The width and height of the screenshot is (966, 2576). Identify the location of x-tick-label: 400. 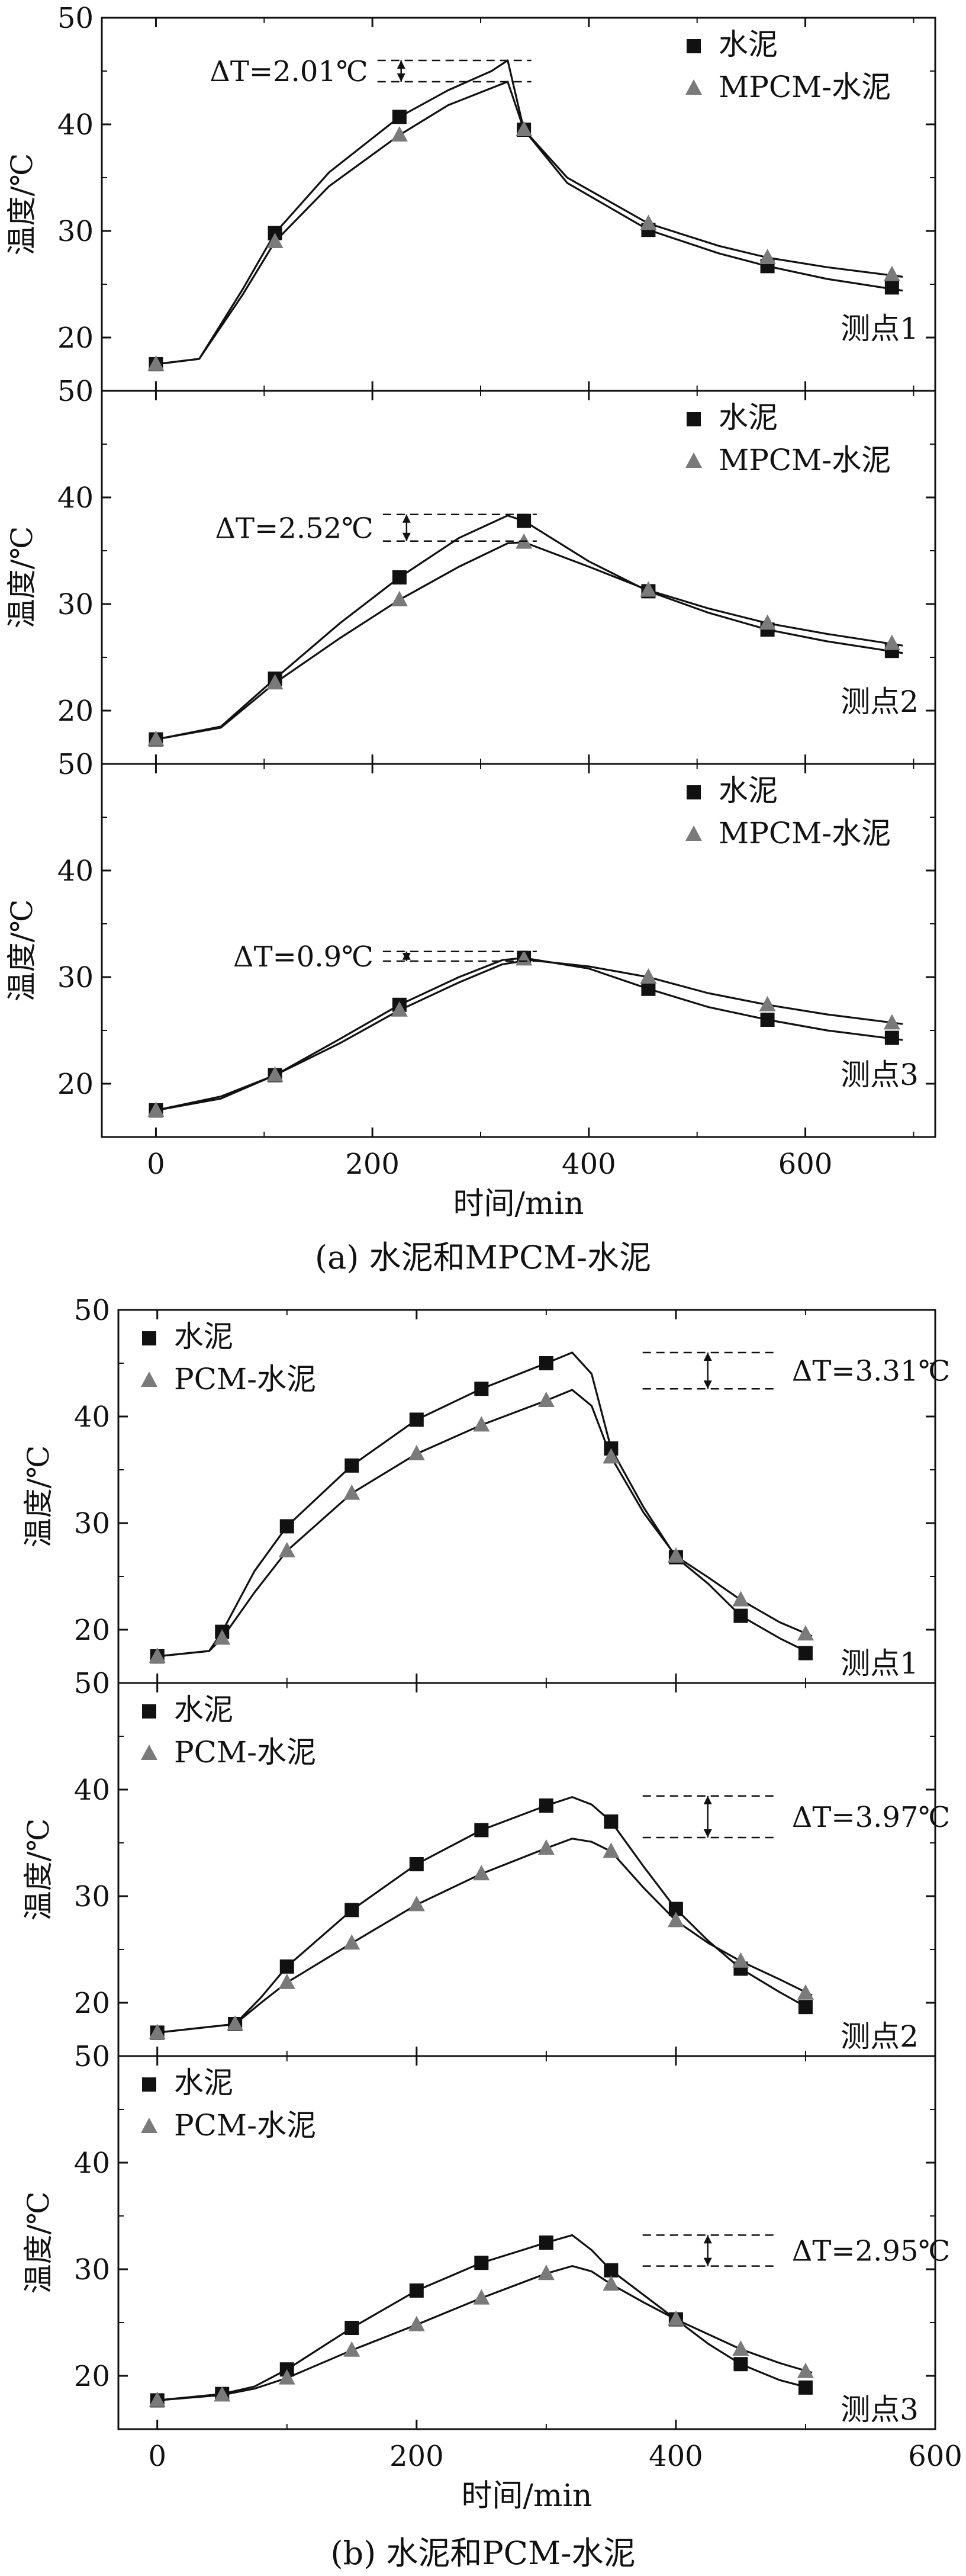
(589, 1164).